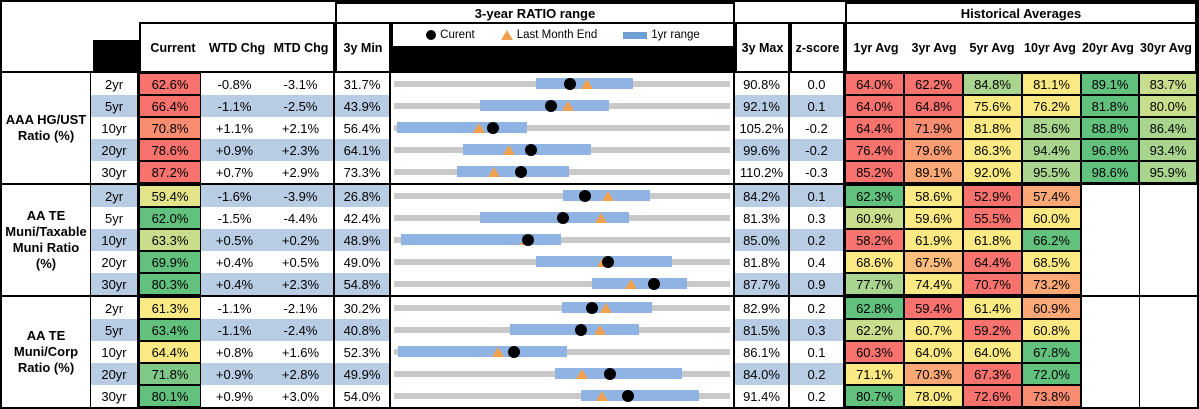 The image size is (1199, 409). I want to click on current-cell: 64.4%, so click(170, 352).